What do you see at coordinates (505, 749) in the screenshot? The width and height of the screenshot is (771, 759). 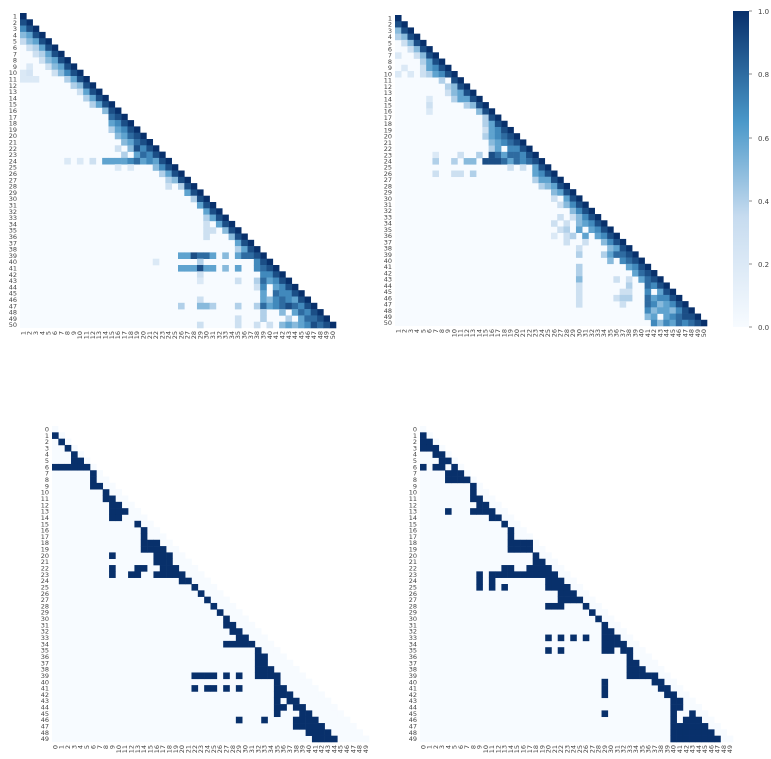 I see `x-tick-label: 13` at bounding box center [505, 749].